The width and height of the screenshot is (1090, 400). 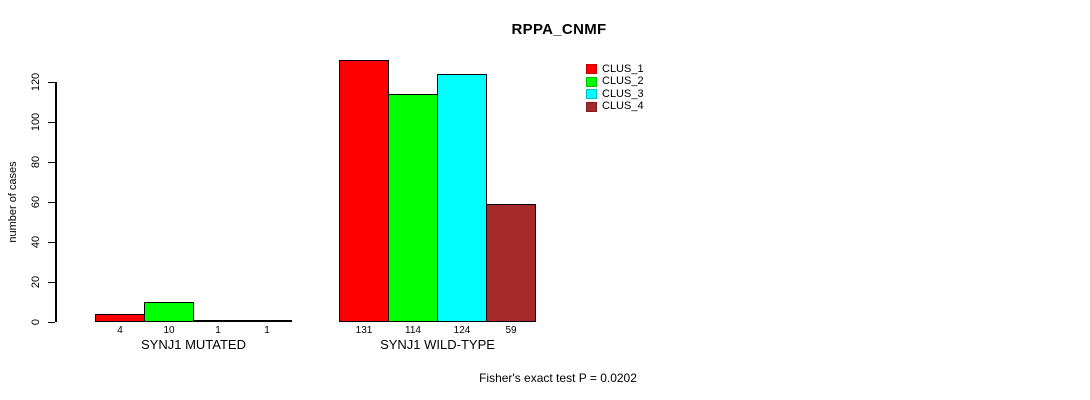 I want to click on bar-clus_2-mutated, so click(x=169, y=312).